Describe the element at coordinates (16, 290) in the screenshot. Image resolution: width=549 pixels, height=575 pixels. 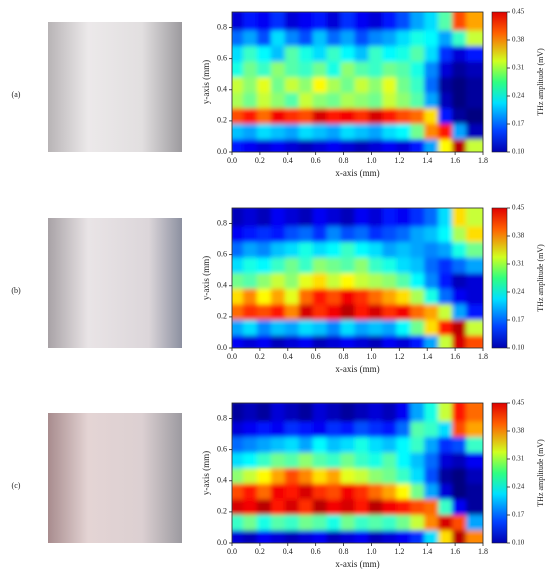
I see `panel-label: (b)` at that location.